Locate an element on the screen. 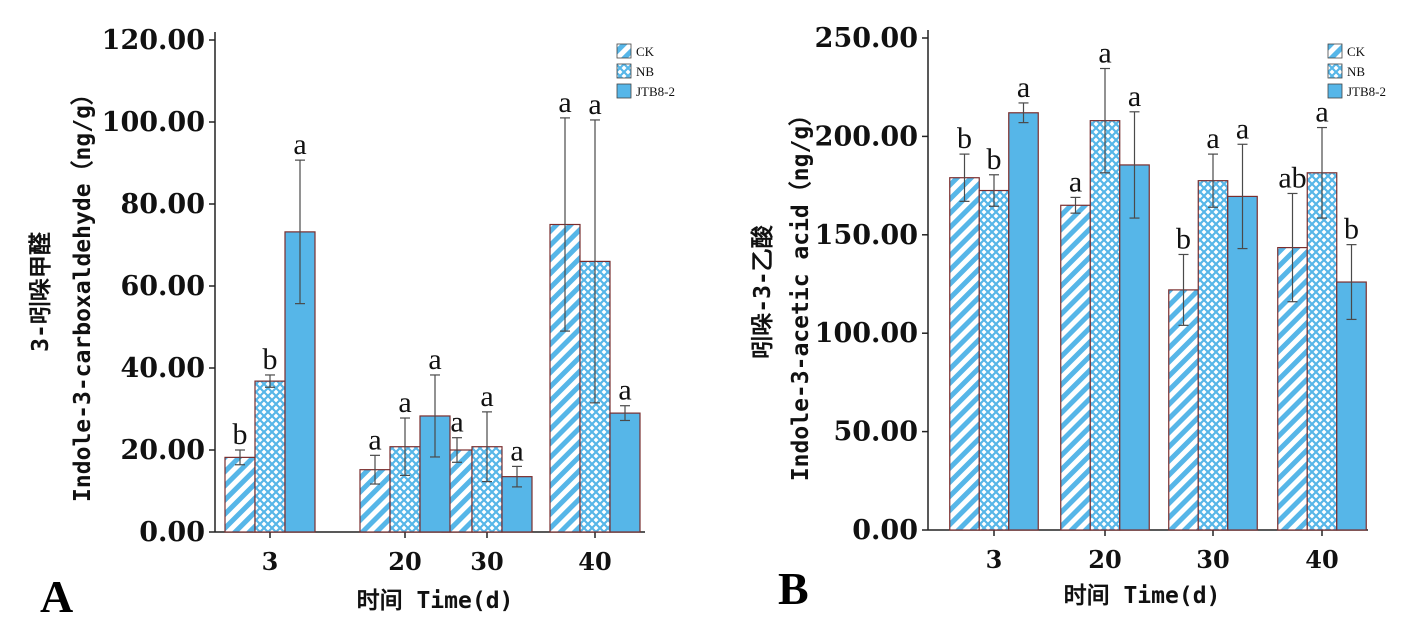 The height and width of the screenshot is (638, 1417). panel-b-y-tick-label: 0.00 is located at coordinates (885, 530).